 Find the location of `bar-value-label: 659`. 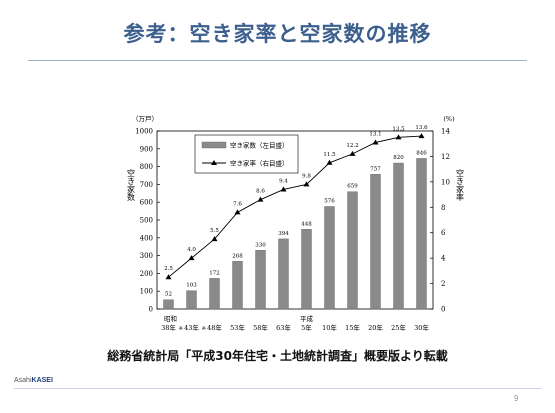

bar-value-label: 659 is located at coordinates (352, 187).